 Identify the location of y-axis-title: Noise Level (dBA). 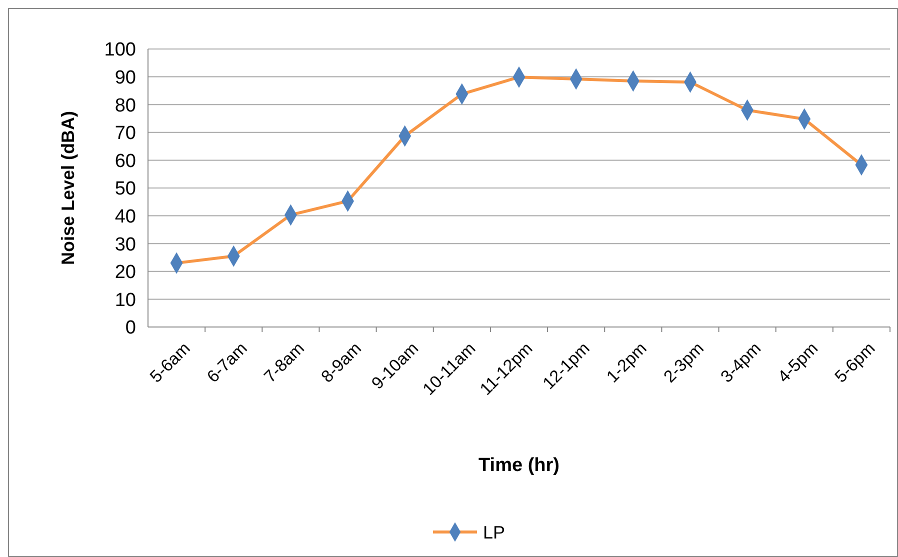
(68, 188).